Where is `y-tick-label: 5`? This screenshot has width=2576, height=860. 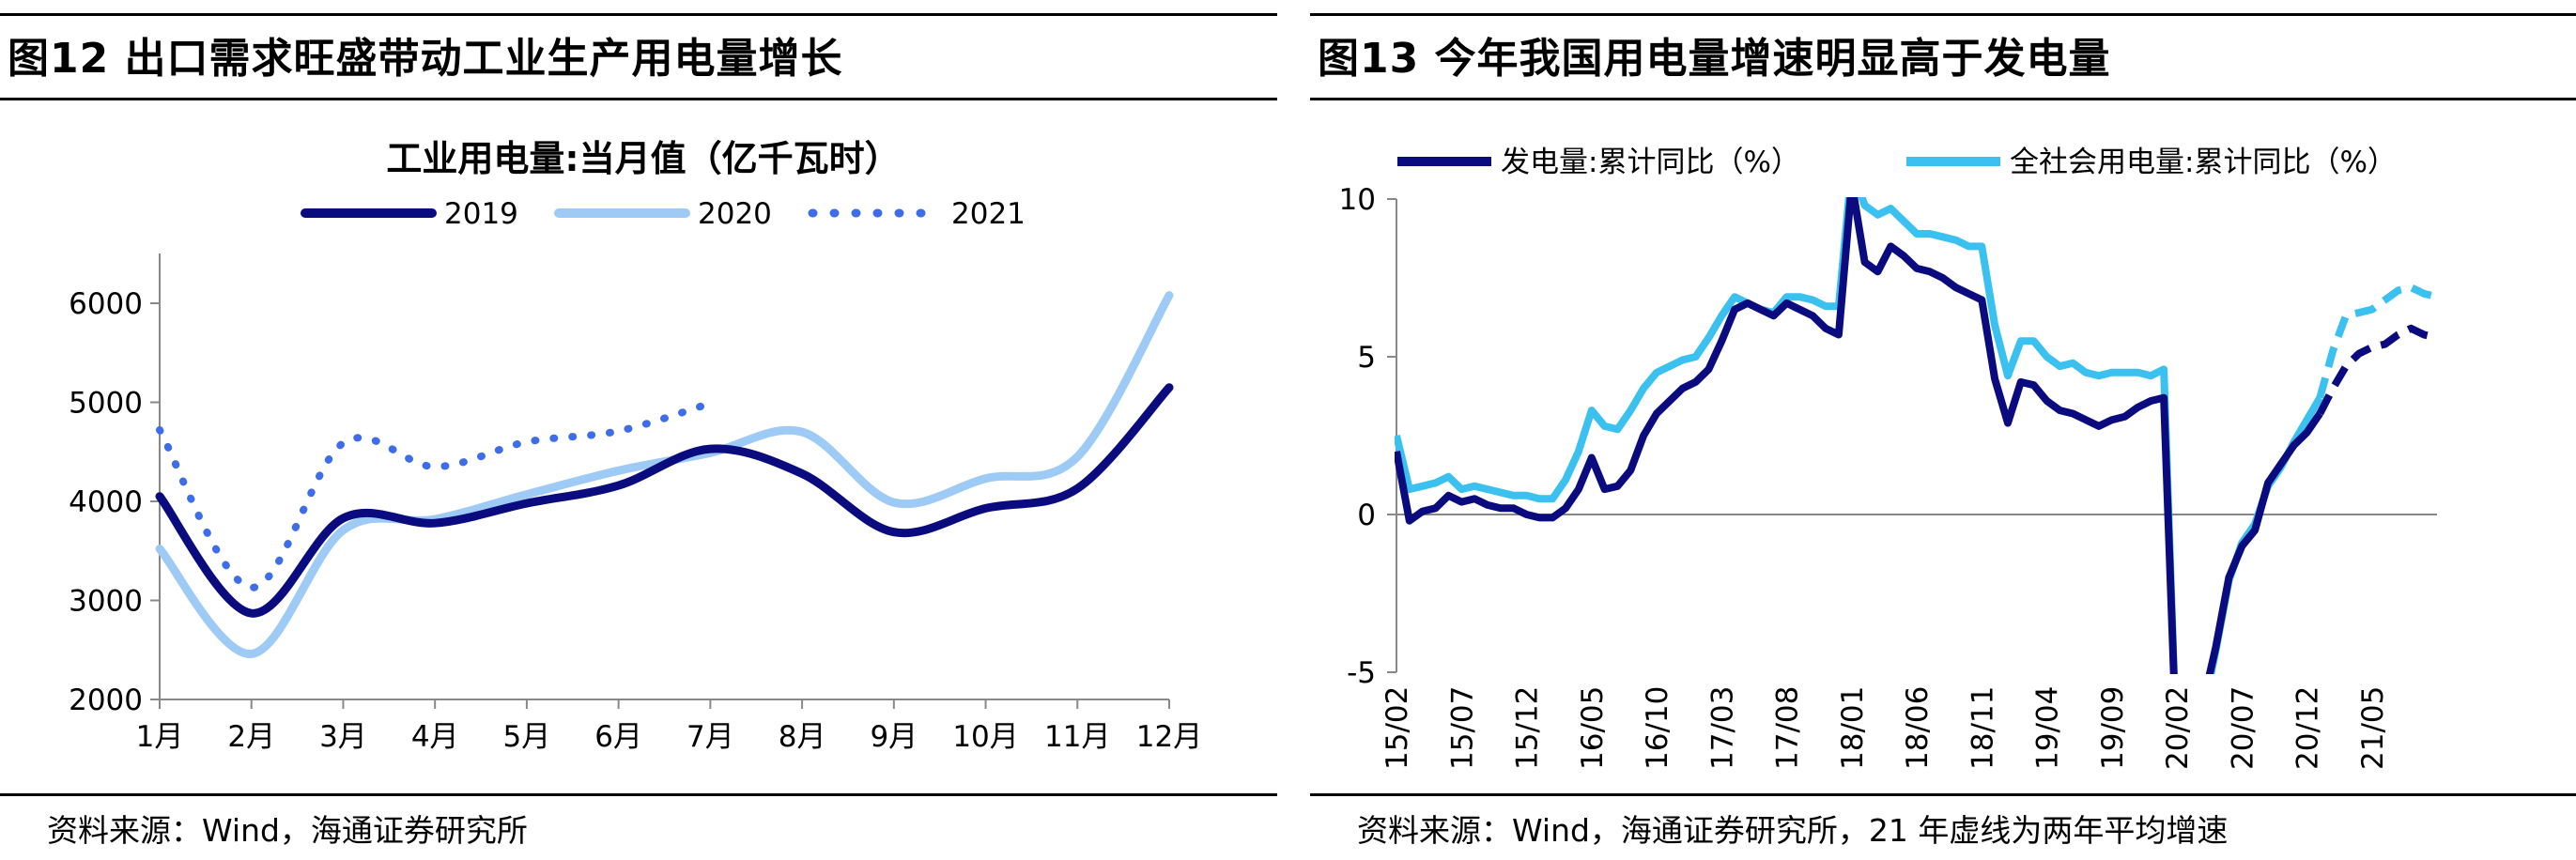 y-tick-label: 5 is located at coordinates (1366, 358).